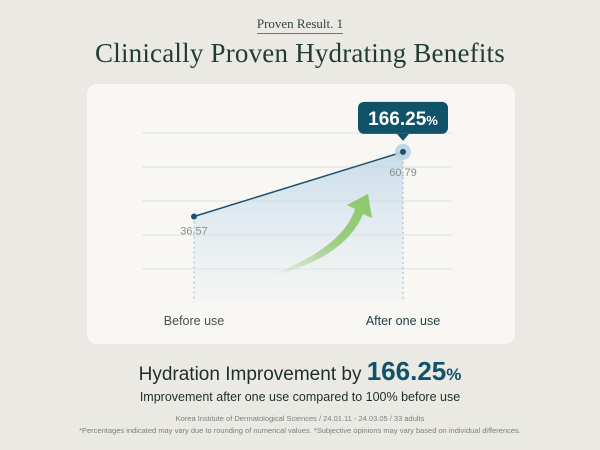  What do you see at coordinates (194, 216) in the screenshot?
I see `data-point-before` at bounding box center [194, 216].